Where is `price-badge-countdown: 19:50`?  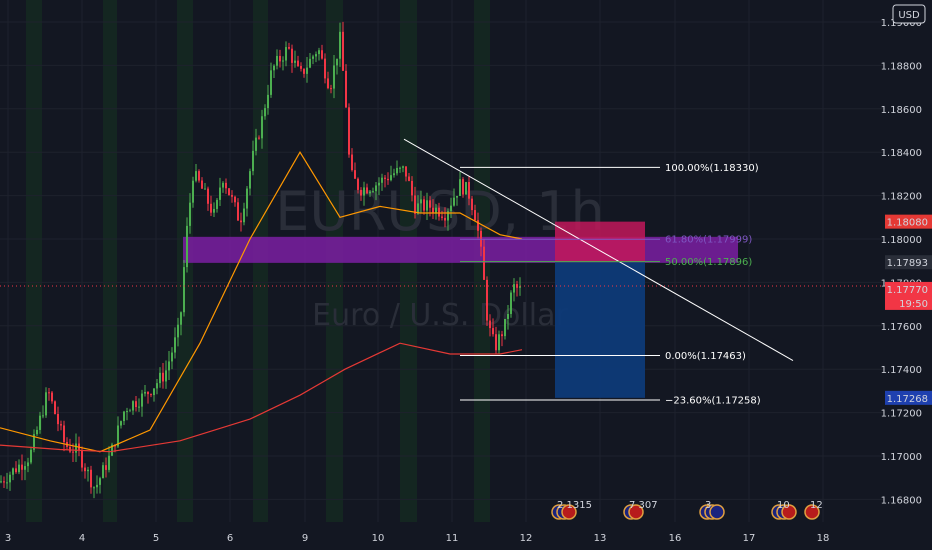
price-badge-countdown: 19:50 is located at coordinates (913, 304).